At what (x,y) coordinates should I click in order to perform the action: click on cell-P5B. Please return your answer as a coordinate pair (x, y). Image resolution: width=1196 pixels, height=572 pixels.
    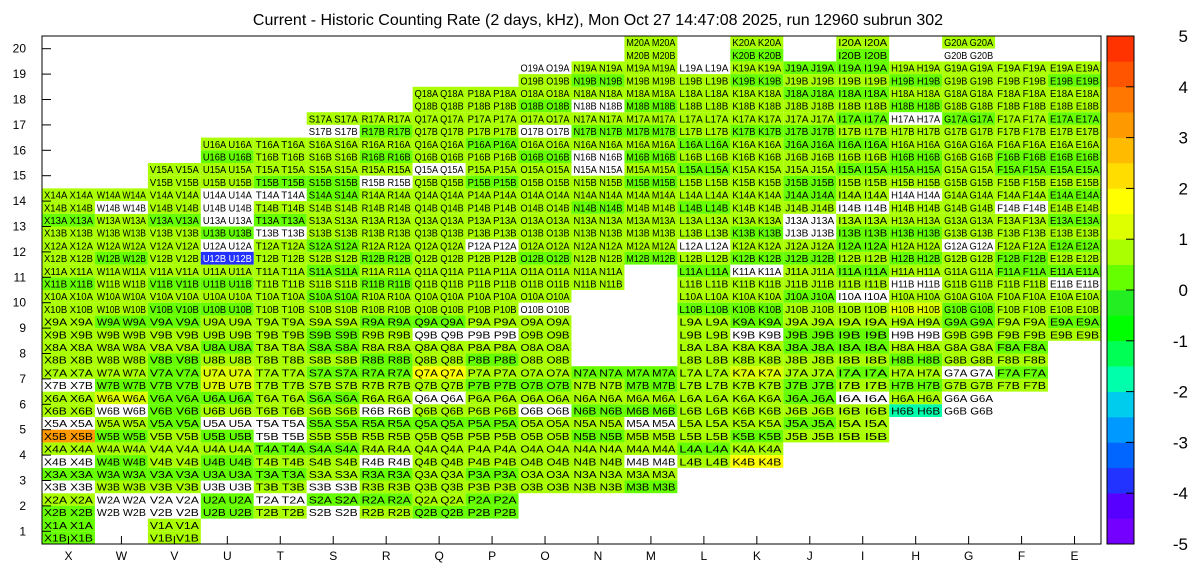
    Looking at the image, I should click on (492, 436).